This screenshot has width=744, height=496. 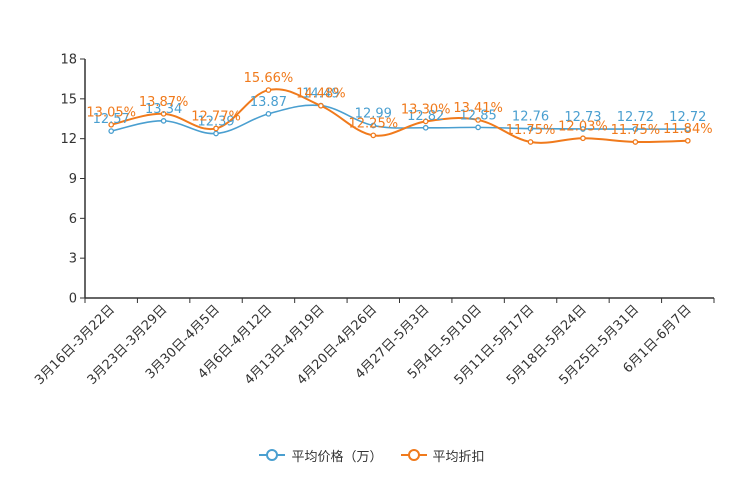 I want to click on series-0-data-label: 13.34, so click(x=163, y=109).